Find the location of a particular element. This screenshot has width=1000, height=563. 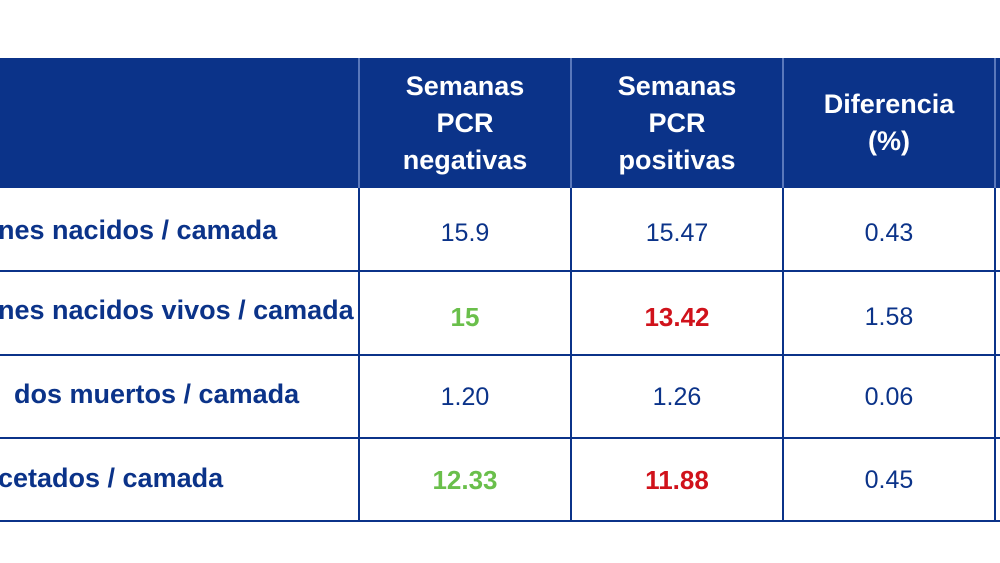

table-cell-highlight-negative: 13.42 is located at coordinates (677, 316).